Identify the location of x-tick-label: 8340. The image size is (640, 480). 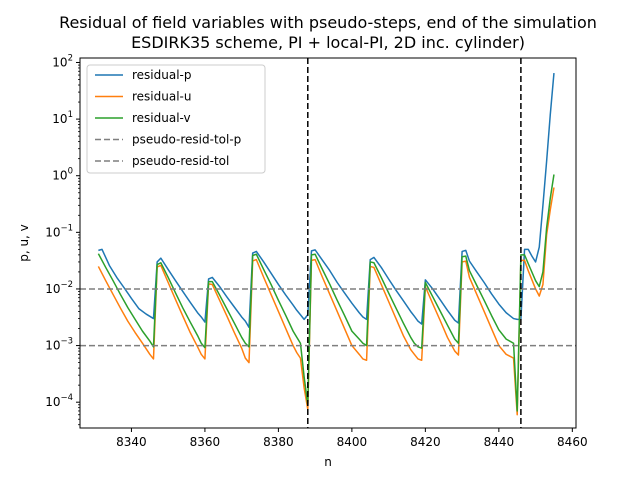
(131, 442).